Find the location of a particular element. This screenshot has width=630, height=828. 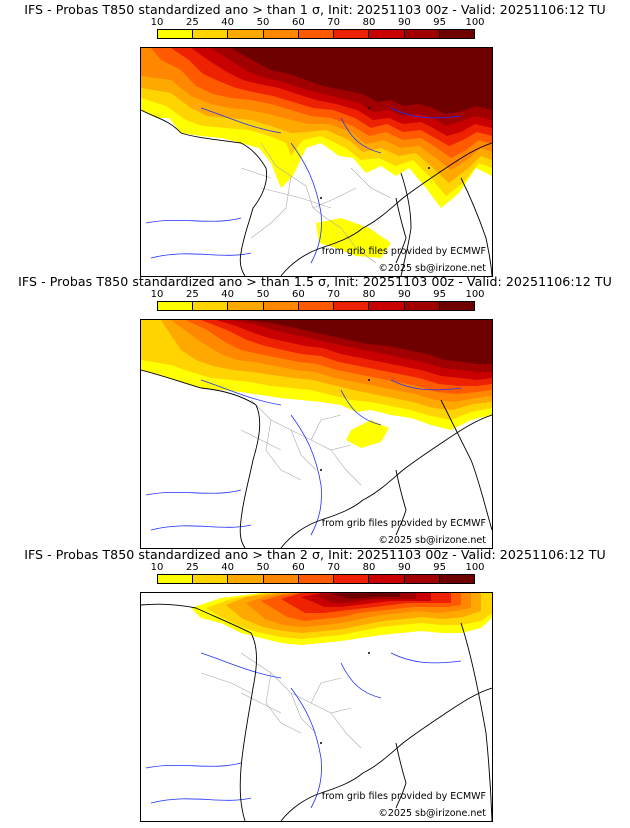

prob-band-10-island is located at coordinates (353, 238).